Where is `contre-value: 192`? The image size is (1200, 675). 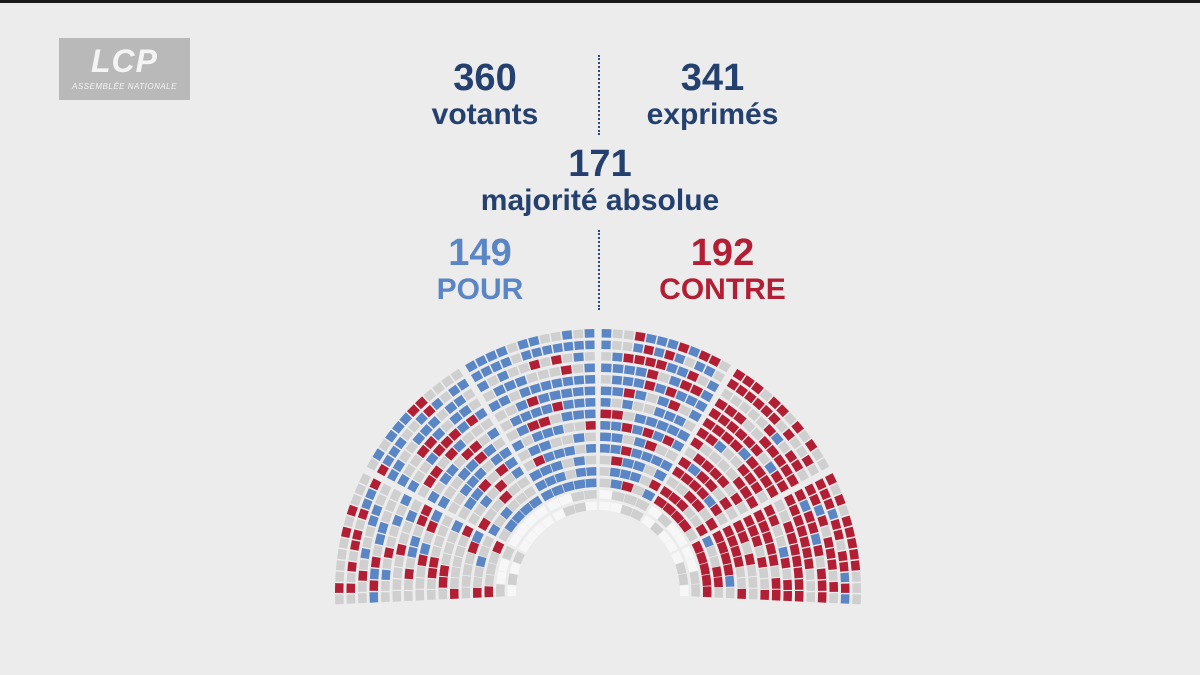 contre-value: 192 is located at coordinates (722, 253).